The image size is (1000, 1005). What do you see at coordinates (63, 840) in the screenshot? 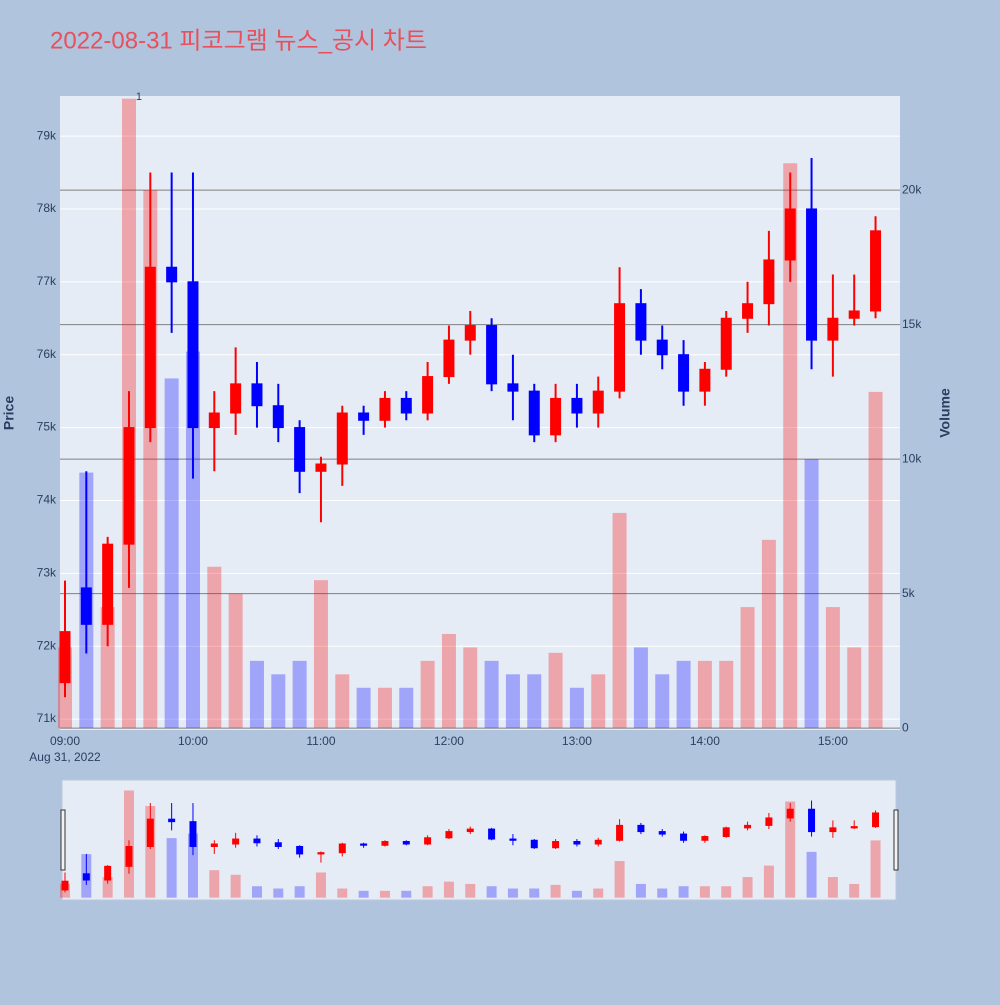
I see `slider-handle-left` at bounding box center [63, 840].